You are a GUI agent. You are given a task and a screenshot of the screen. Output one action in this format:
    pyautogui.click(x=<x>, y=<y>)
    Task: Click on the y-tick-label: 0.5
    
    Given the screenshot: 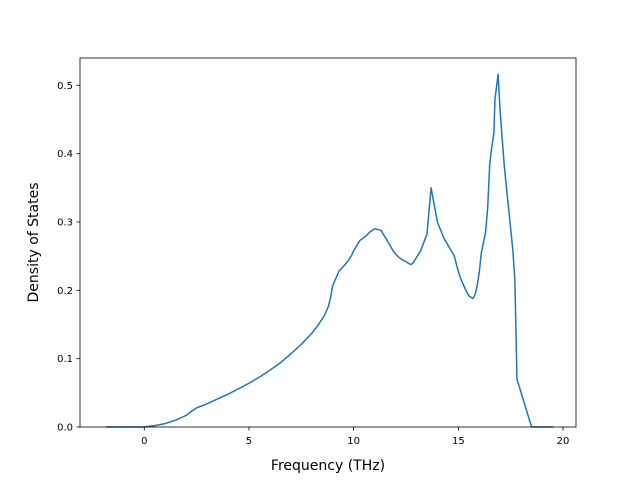 What is the action you would take?
    pyautogui.click(x=65, y=86)
    